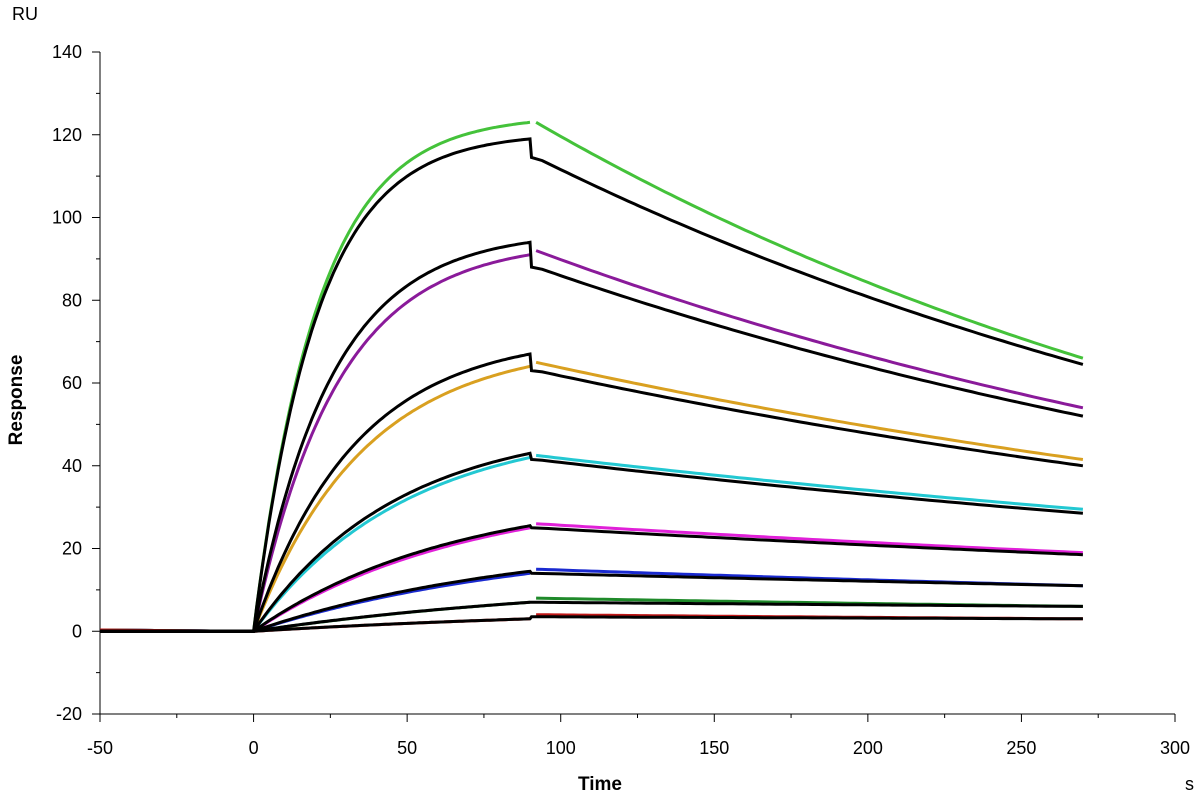 The width and height of the screenshot is (1200, 798). What do you see at coordinates (254, 748) in the screenshot?
I see `x-tick-label: 0` at bounding box center [254, 748].